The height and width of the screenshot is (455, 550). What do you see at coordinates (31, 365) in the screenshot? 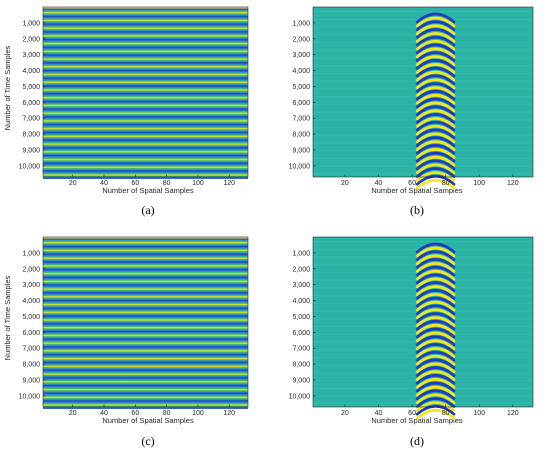
I see `y-tick-label: 8,000` at bounding box center [31, 365].